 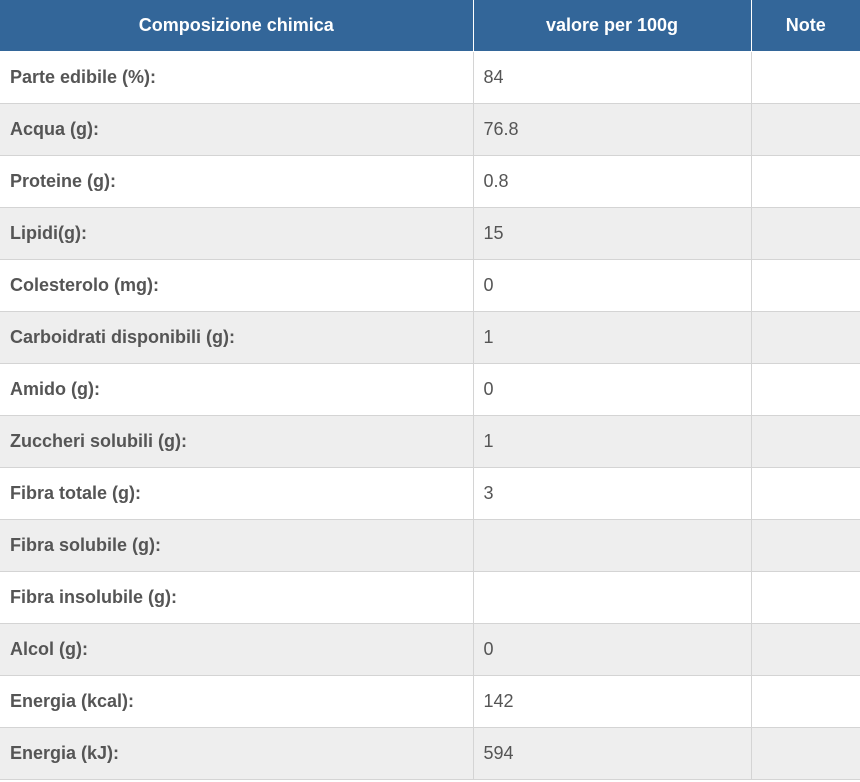 I want to click on table-row: Fibra totale (g): 3, so click(x=430, y=493).